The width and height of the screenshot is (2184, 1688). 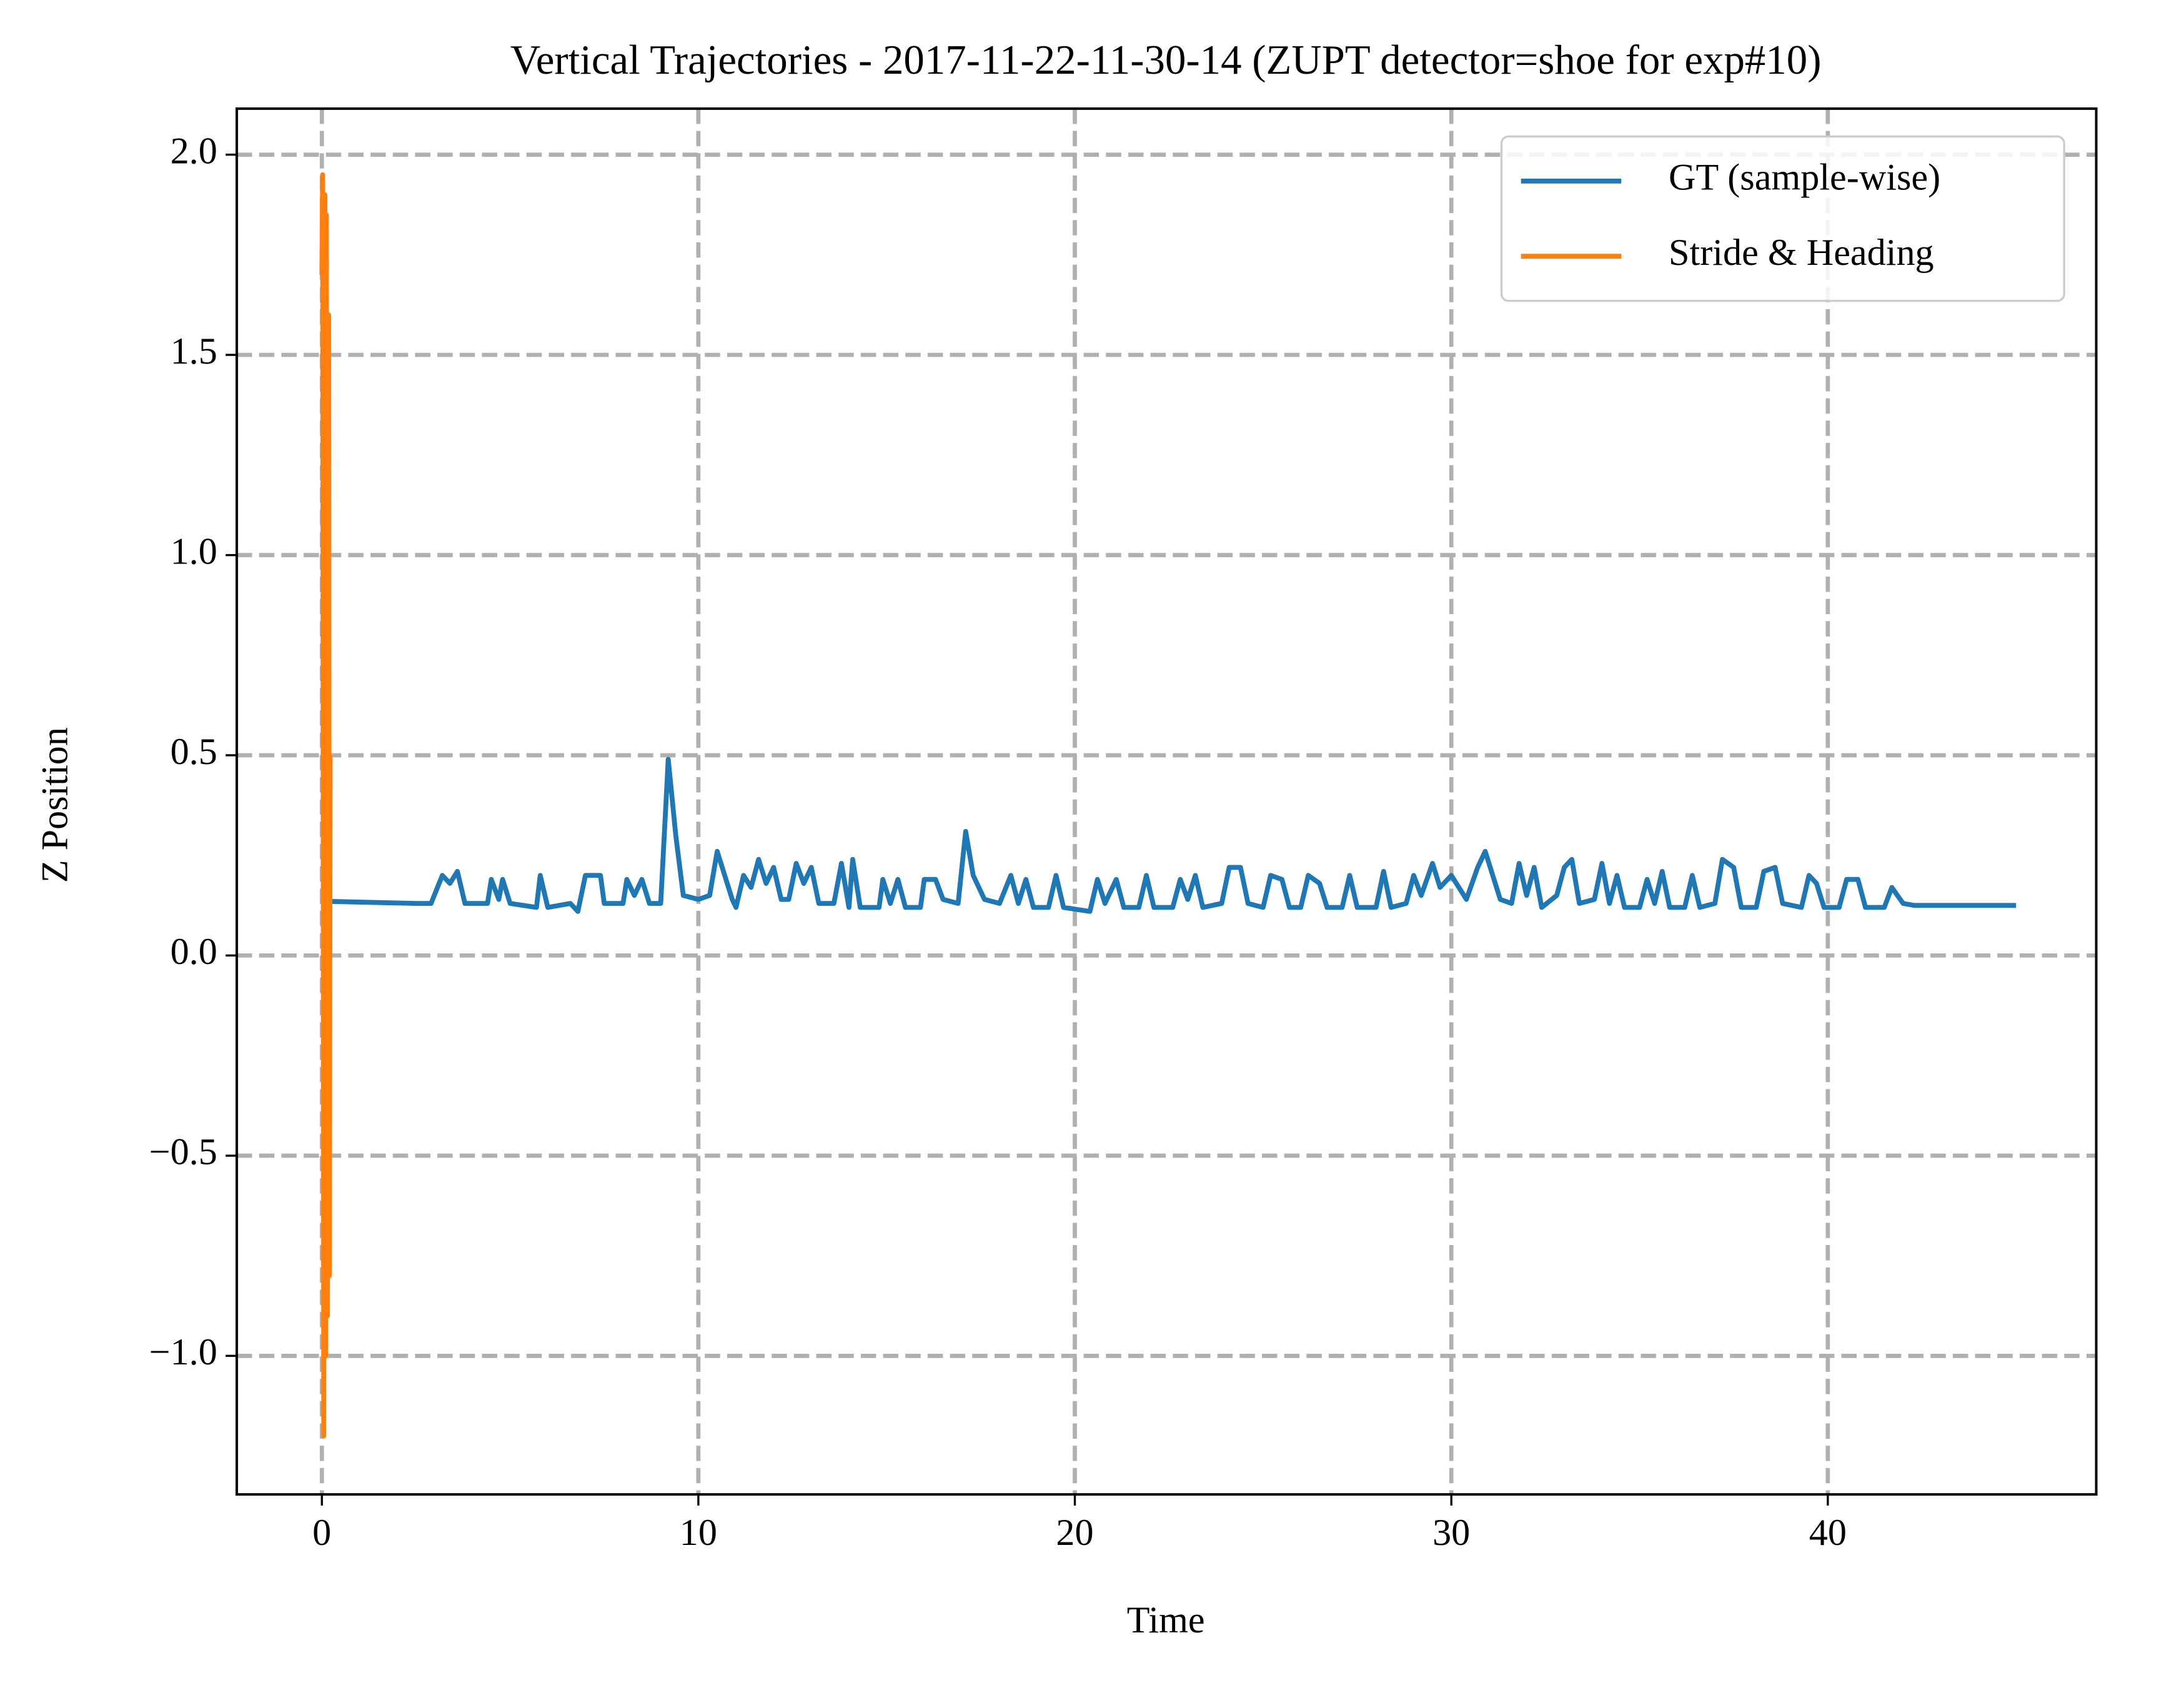 I want to click on x-axis-label: Time, so click(x=1166, y=1620).